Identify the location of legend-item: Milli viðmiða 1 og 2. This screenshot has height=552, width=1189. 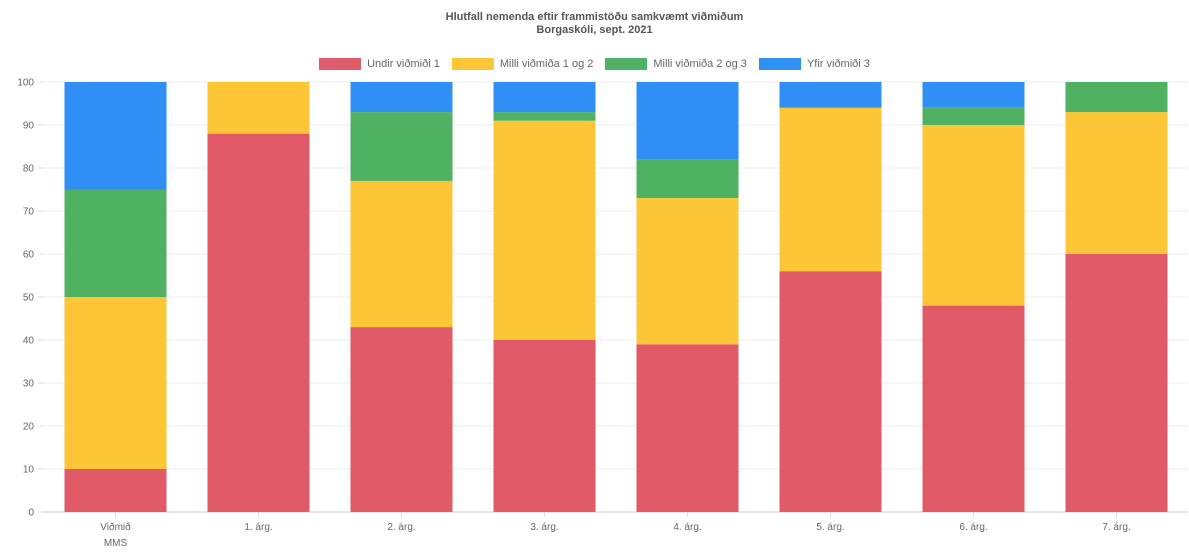
(522, 64).